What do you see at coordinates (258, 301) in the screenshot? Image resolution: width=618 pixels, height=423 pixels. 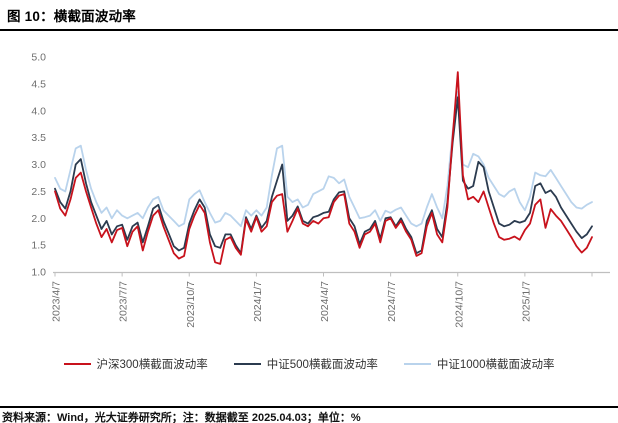 I see `x-axis-tick-label: 2024/1/7` at bounding box center [258, 301].